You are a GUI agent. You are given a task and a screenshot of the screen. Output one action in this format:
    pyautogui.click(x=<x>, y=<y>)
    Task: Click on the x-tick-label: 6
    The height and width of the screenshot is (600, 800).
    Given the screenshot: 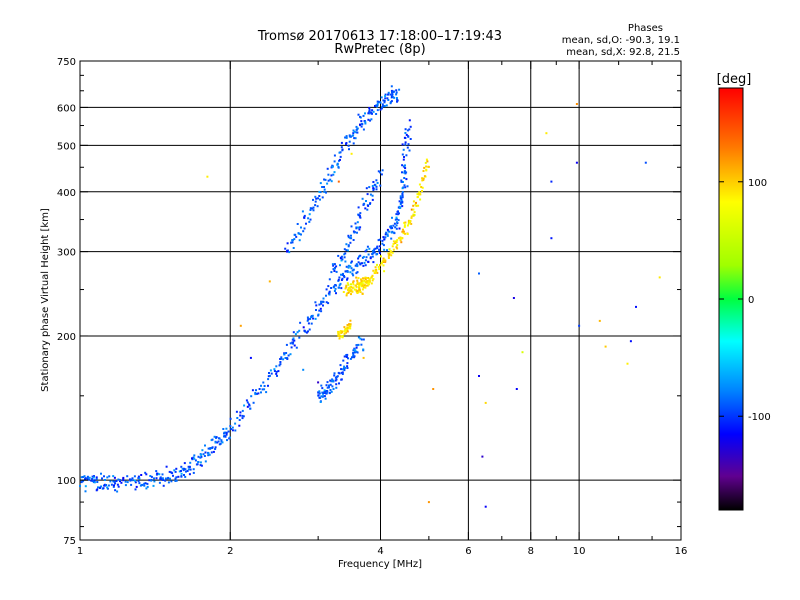 What is the action you would take?
    pyautogui.click(x=468, y=551)
    